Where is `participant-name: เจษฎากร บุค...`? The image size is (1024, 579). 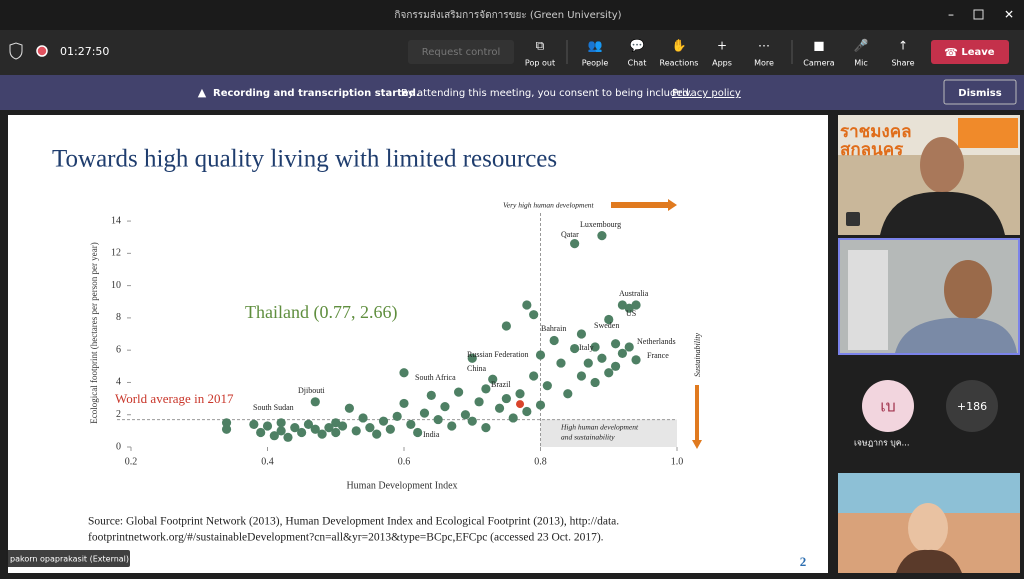 participant-name: เจษฎากร บุค... is located at coordinates (882, 444).